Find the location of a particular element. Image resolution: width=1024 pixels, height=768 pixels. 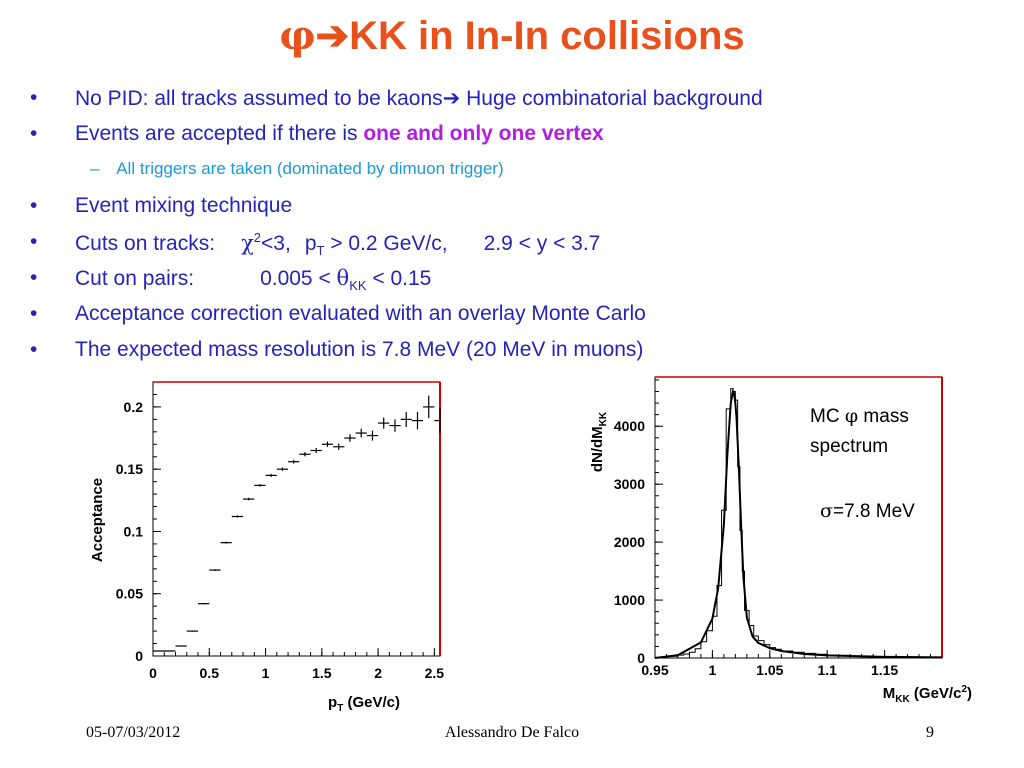

x-tick-label: 0.5 is located at coordinates (210, 673).